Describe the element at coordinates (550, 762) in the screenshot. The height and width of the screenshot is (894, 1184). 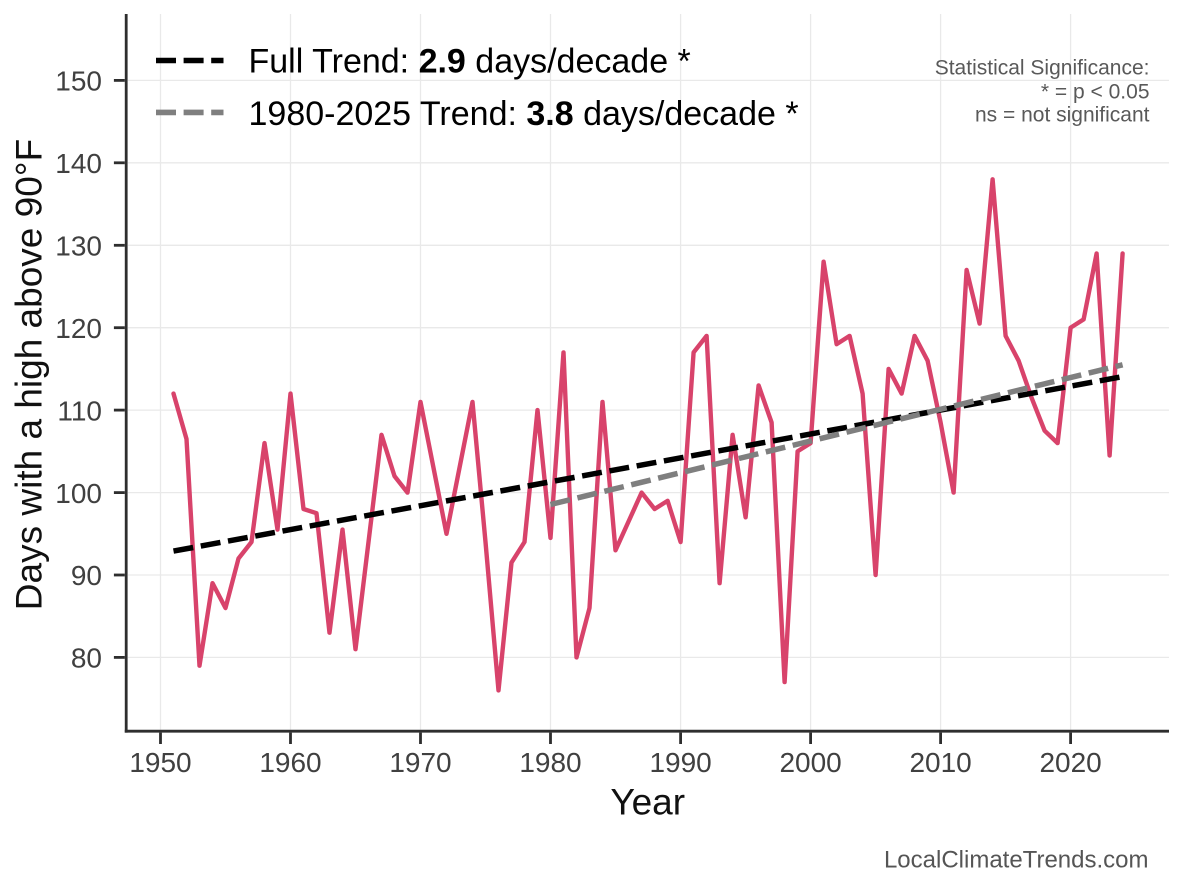
I see `svg-text: 1980` at that location.